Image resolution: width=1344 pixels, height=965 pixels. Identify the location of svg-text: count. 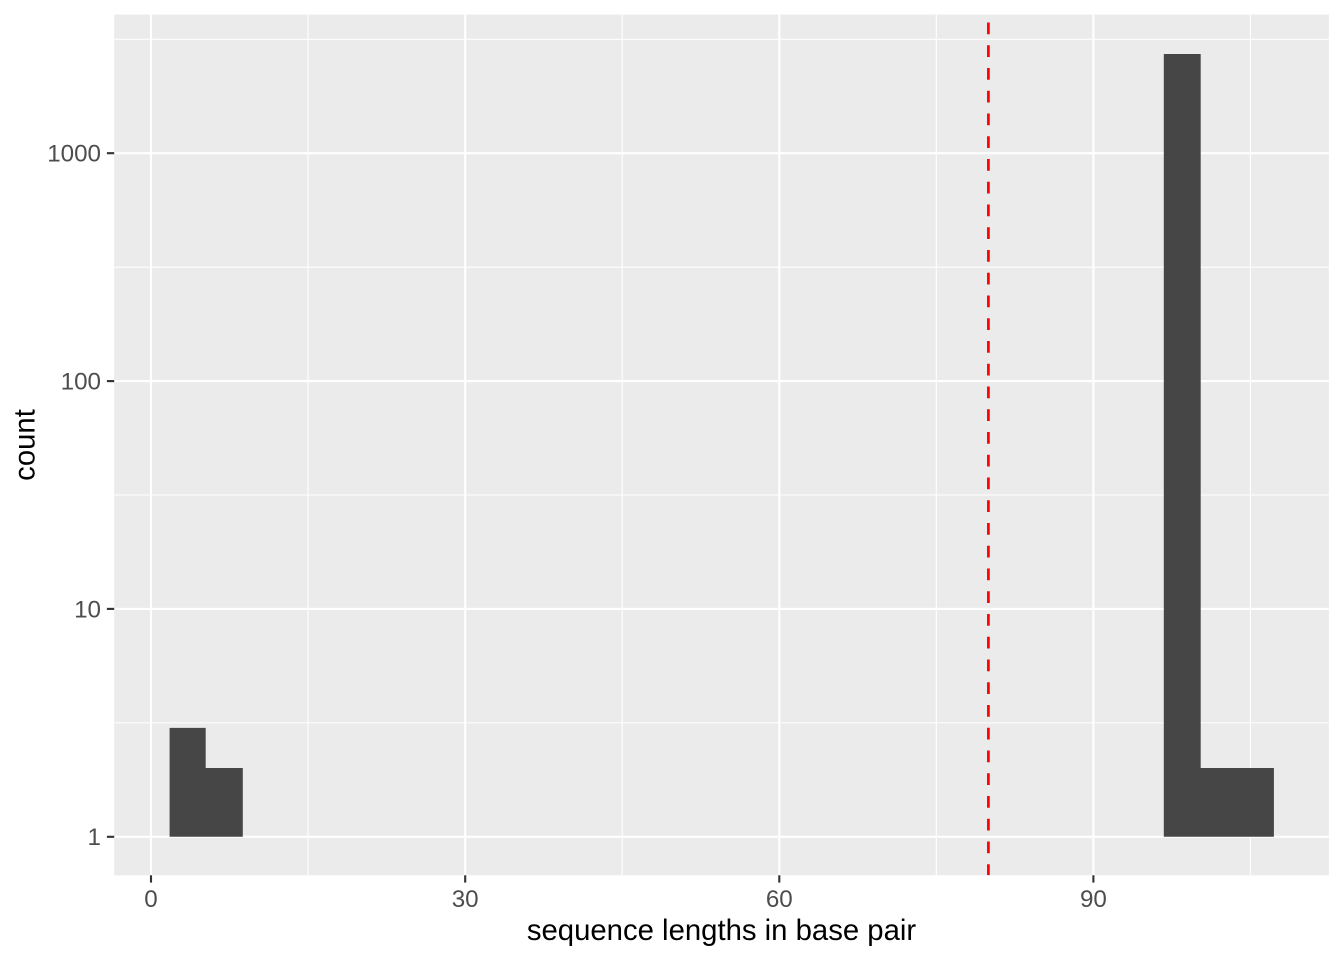
(25, 445).